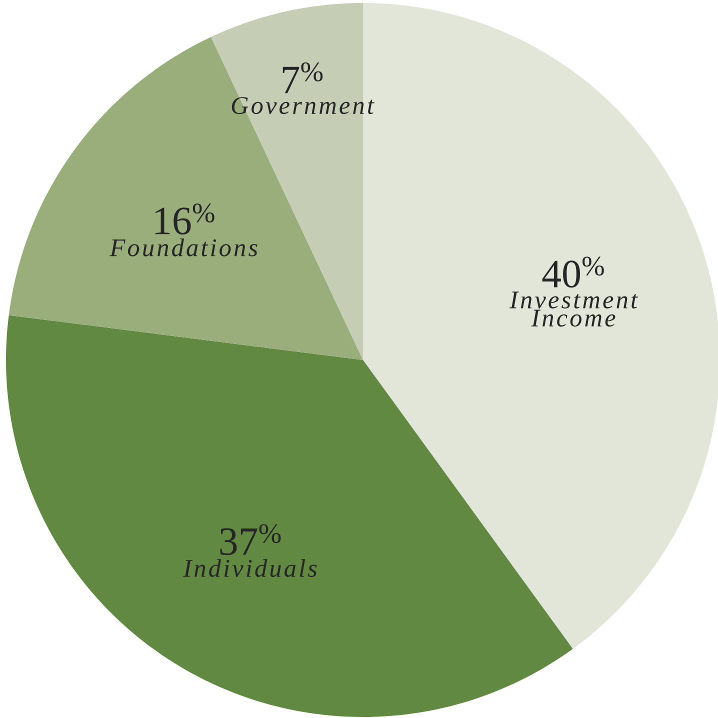  What do you see at coordinates (302, 78) in the screenshot?
I see `data-label: 7$^{%}$` at bounding box center [302, 78].